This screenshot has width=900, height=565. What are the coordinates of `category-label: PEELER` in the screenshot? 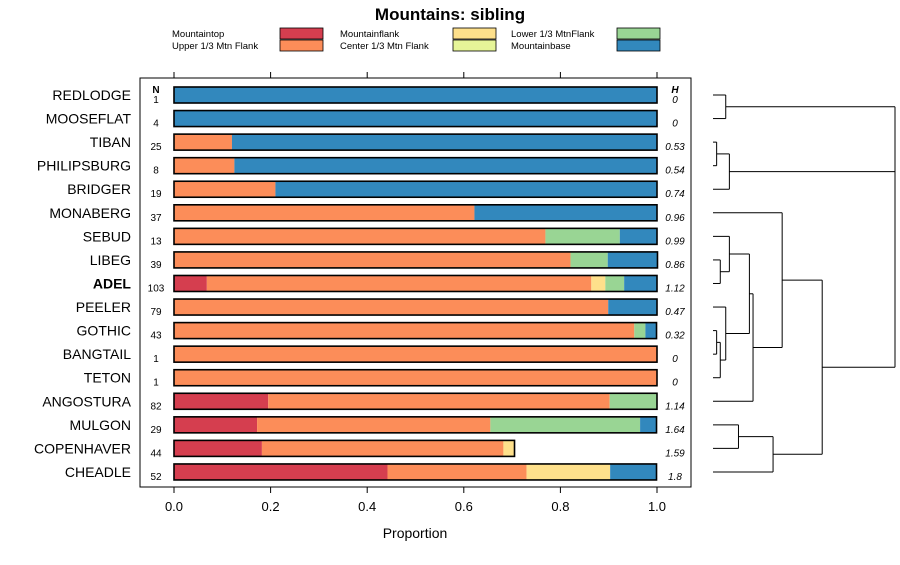 It's located at (103, 307).